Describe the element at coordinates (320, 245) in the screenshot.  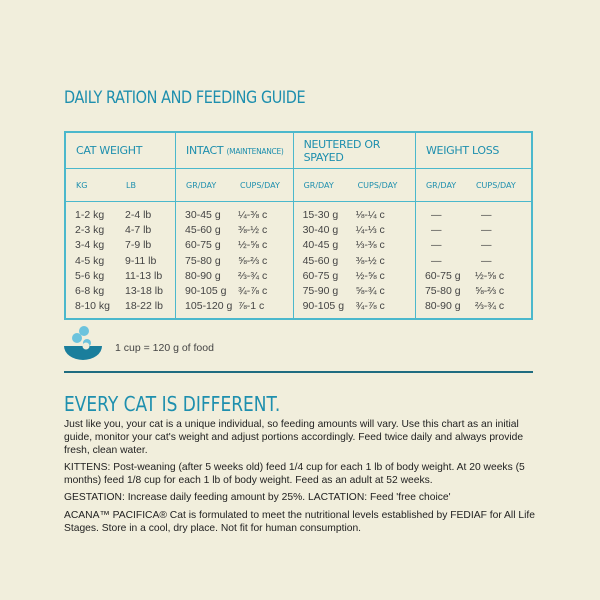
I see `cell-ng: 40-45 g` at that location.